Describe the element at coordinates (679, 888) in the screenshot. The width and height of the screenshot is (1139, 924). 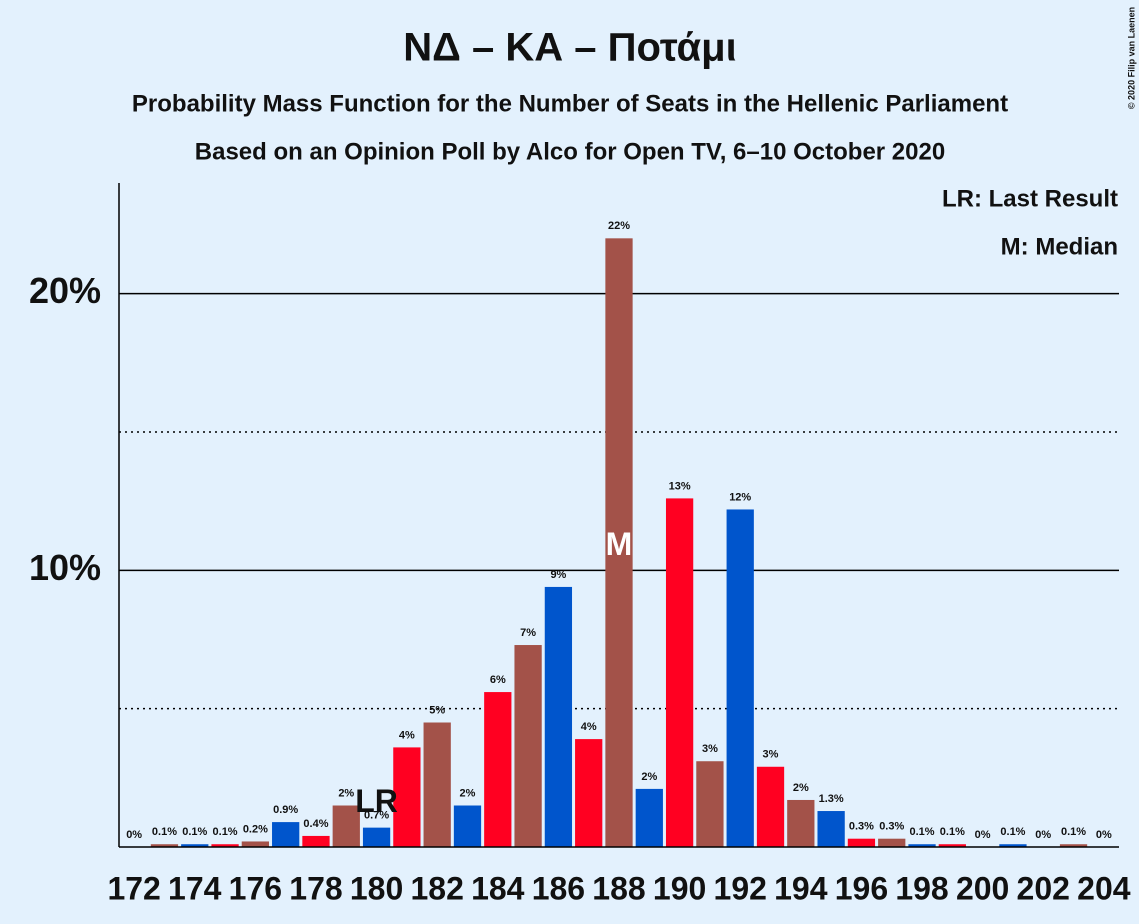
I see `x-tick-label: 190` at that location.